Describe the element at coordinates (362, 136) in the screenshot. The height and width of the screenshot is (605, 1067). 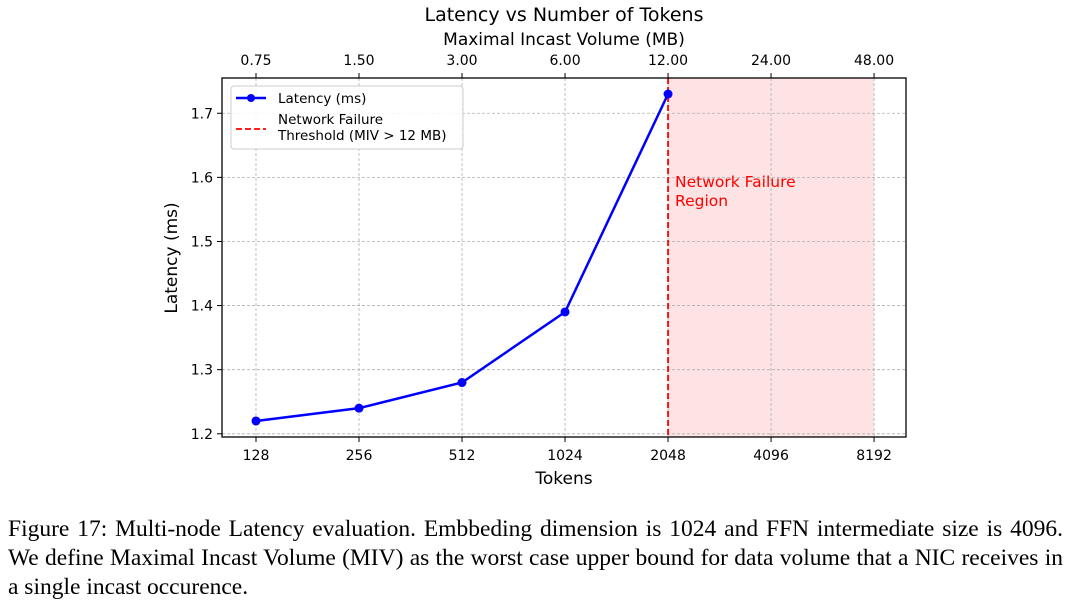
I see `legend-label-threshold-2: Threshold (MIV > 12 MB)` at that location.